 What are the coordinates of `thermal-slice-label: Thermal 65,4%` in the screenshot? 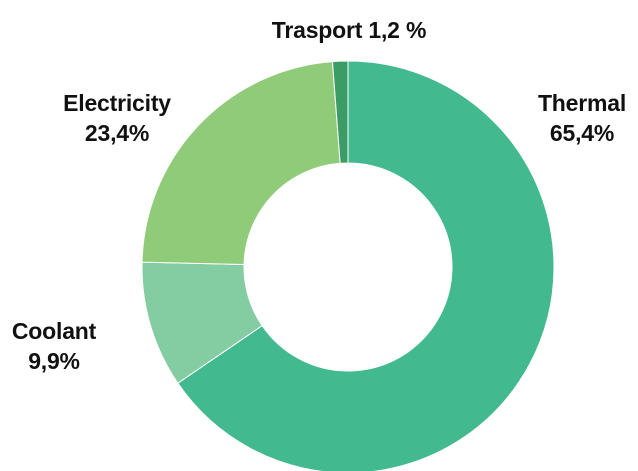 It's located at (581, 118).